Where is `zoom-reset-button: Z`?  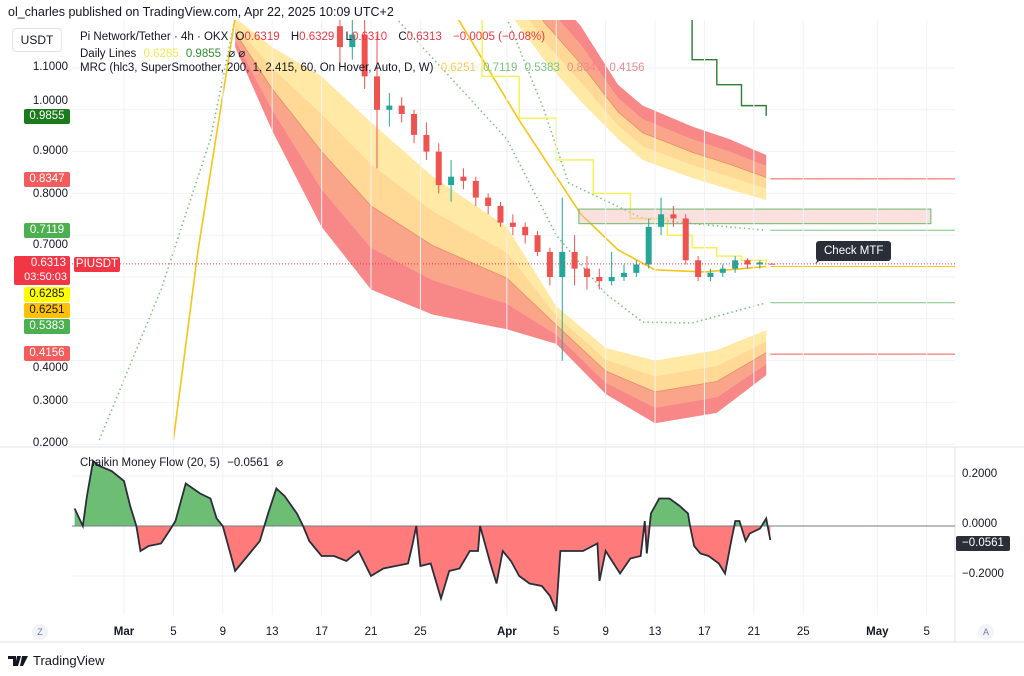
zoom-reset-button: Z is located at coordinates (40, 632).